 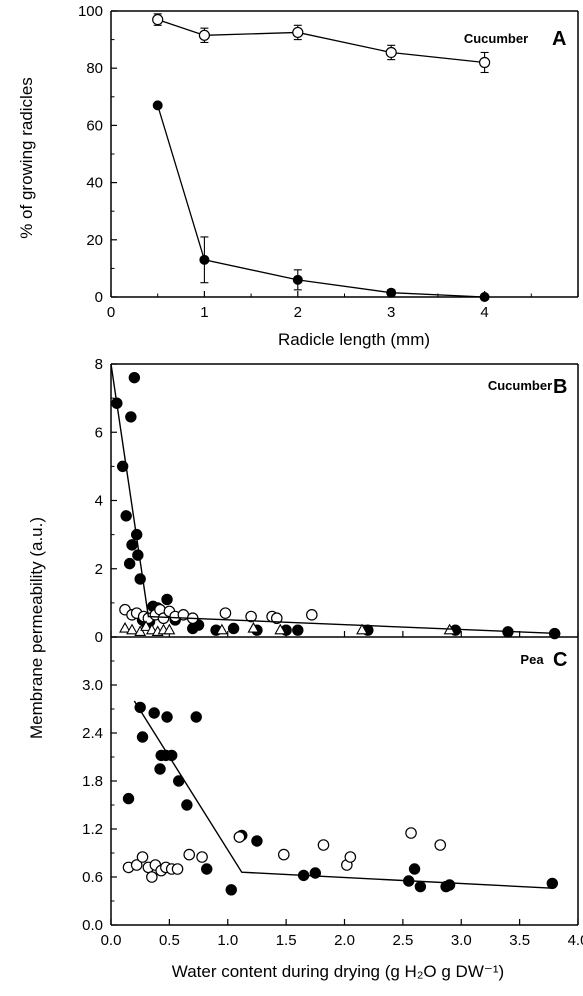 I want to click on panel-c-x-tick-label: 2.0, so click(x=344, y=940).